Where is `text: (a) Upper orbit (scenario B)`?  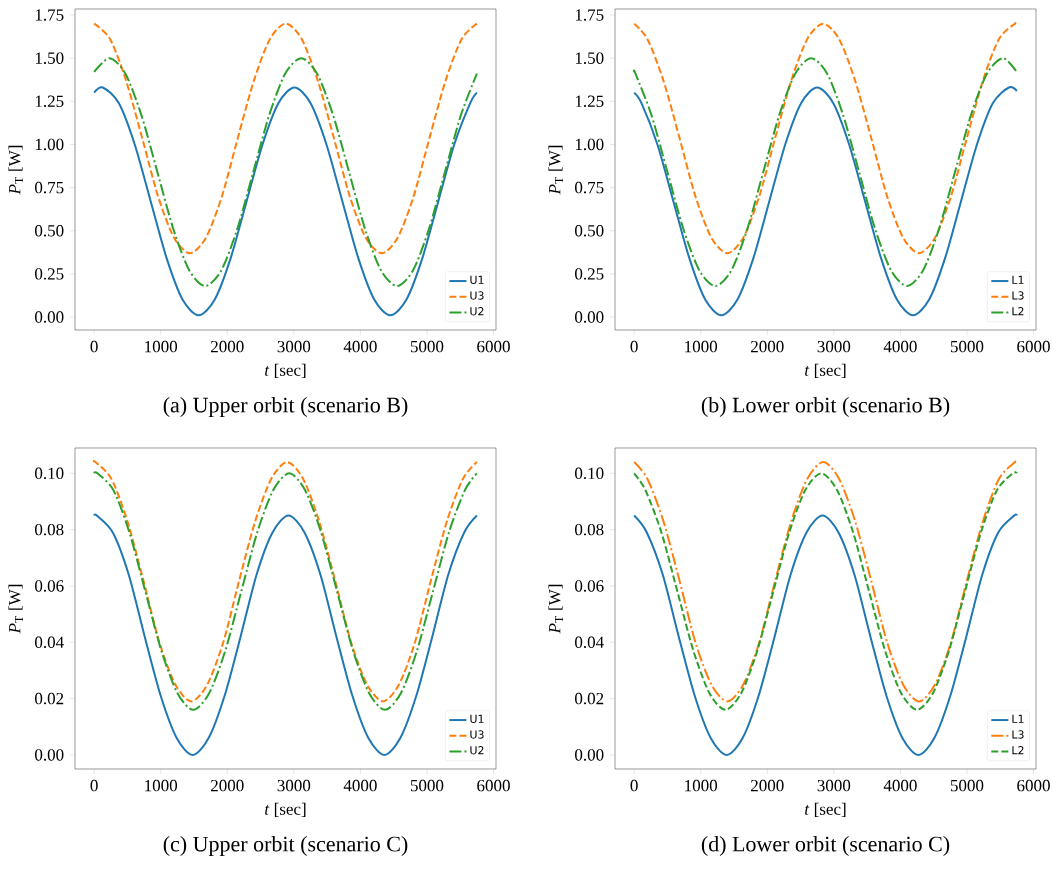
text: (a) Upper orbit (scenario B) is located at coordinates (285, 407).